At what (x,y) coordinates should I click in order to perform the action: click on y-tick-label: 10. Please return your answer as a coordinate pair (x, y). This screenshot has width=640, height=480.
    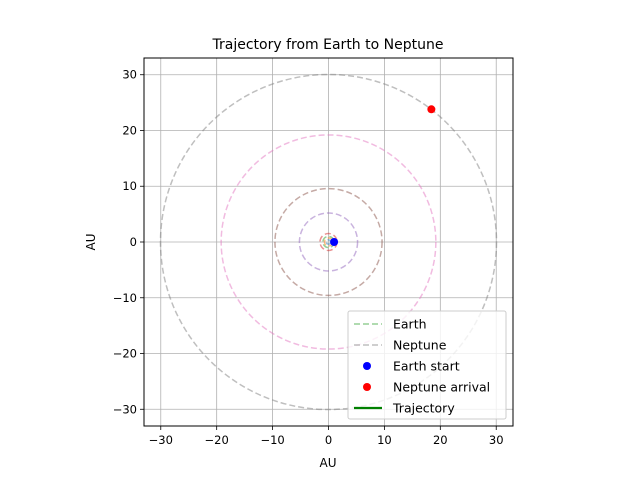
    Looking at the image, I should click on (129, 186).